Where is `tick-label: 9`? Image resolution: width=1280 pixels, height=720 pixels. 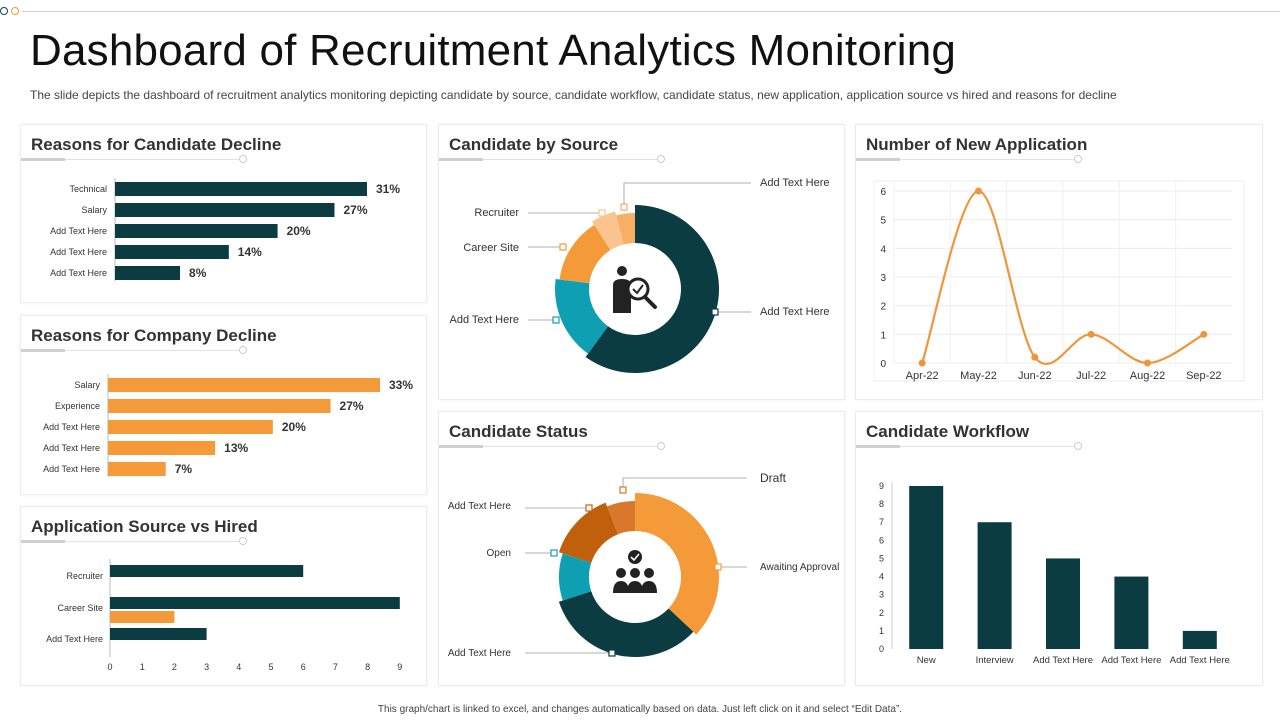
tick-label: 9 is located at coordinates (399, 667).